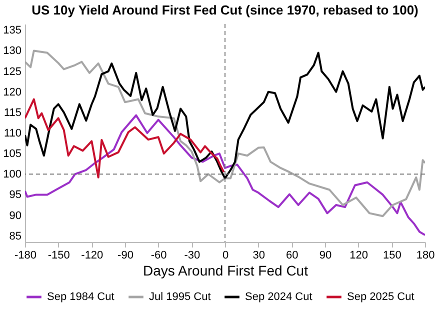 This screenshot has width=440, height=320. I want to click on x-tick-label: 0, so click(225, 256).